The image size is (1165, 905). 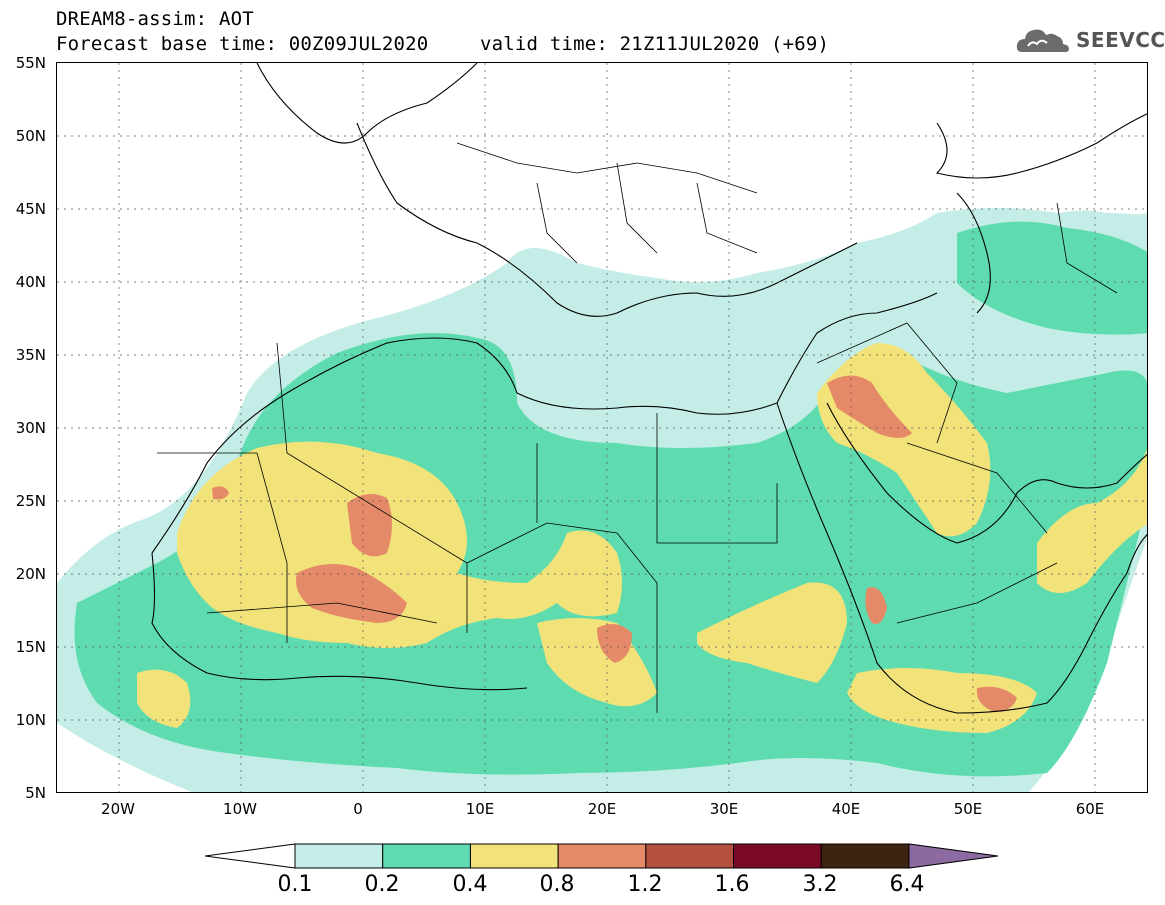 What do you see at coordinates (1092, 520) in the screenshot?
I see `aot-contour-0.4-oman` at bounding box center [1092, 520].